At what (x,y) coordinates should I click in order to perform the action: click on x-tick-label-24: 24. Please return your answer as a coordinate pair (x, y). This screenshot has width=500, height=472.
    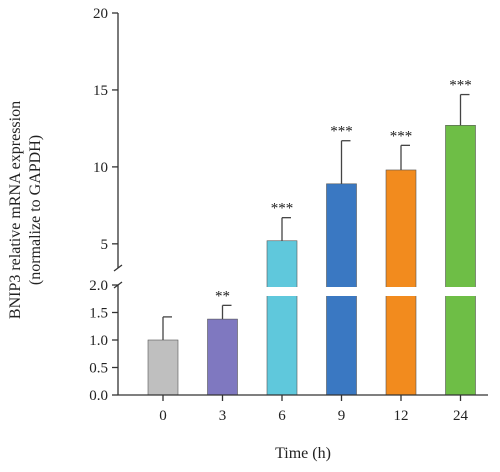
    Looking at the image, I should click on (461, 416).